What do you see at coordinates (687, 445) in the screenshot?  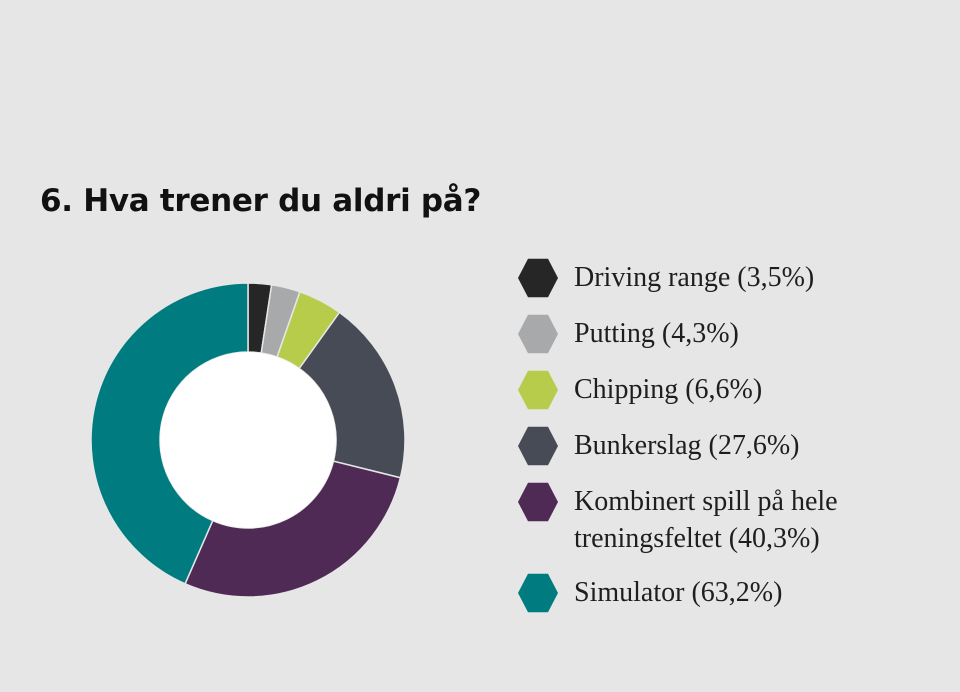 I see `legend-label-bunkerslag: Bunkerslag (27,6%)` at bounding box center [687, 445].